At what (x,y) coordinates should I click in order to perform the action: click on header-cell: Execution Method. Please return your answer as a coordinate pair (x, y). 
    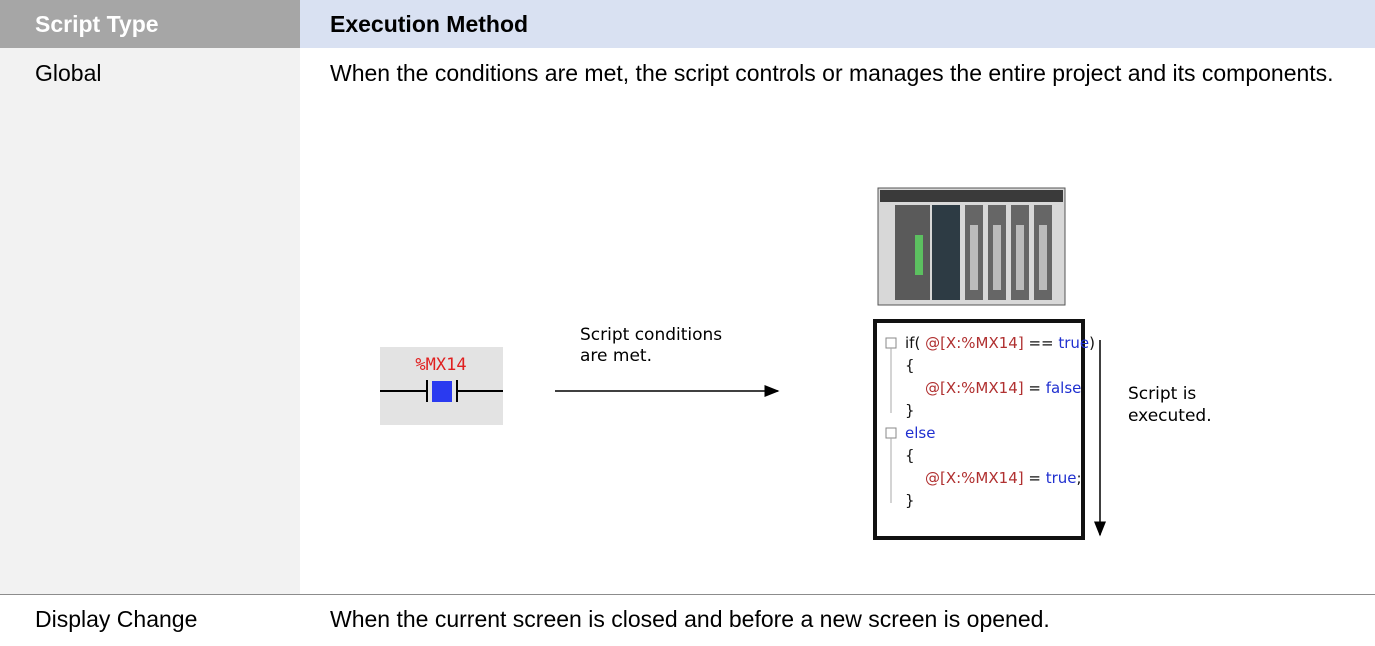
    Looking at the image, I should click on (429, 24).